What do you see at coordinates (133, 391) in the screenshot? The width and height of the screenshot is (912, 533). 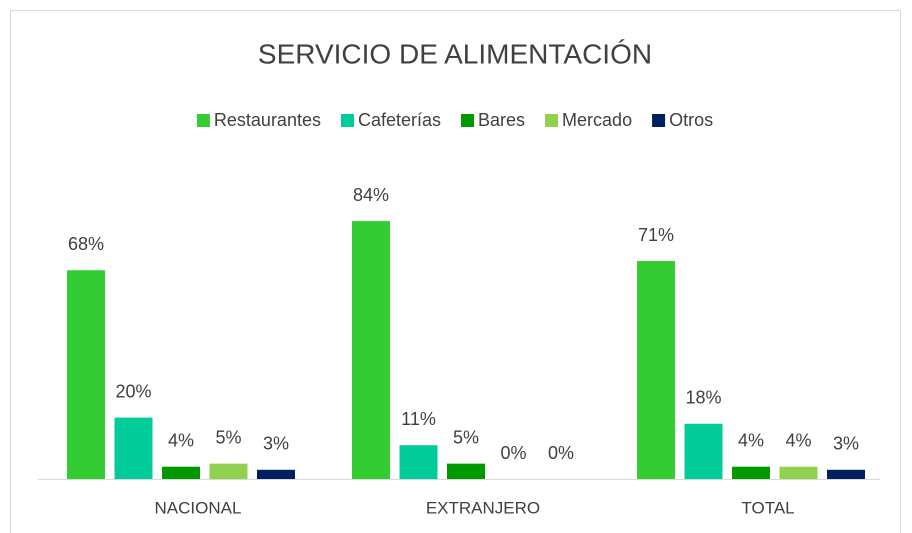 I see `data-label: 20%` at bounding box center [133, 391].